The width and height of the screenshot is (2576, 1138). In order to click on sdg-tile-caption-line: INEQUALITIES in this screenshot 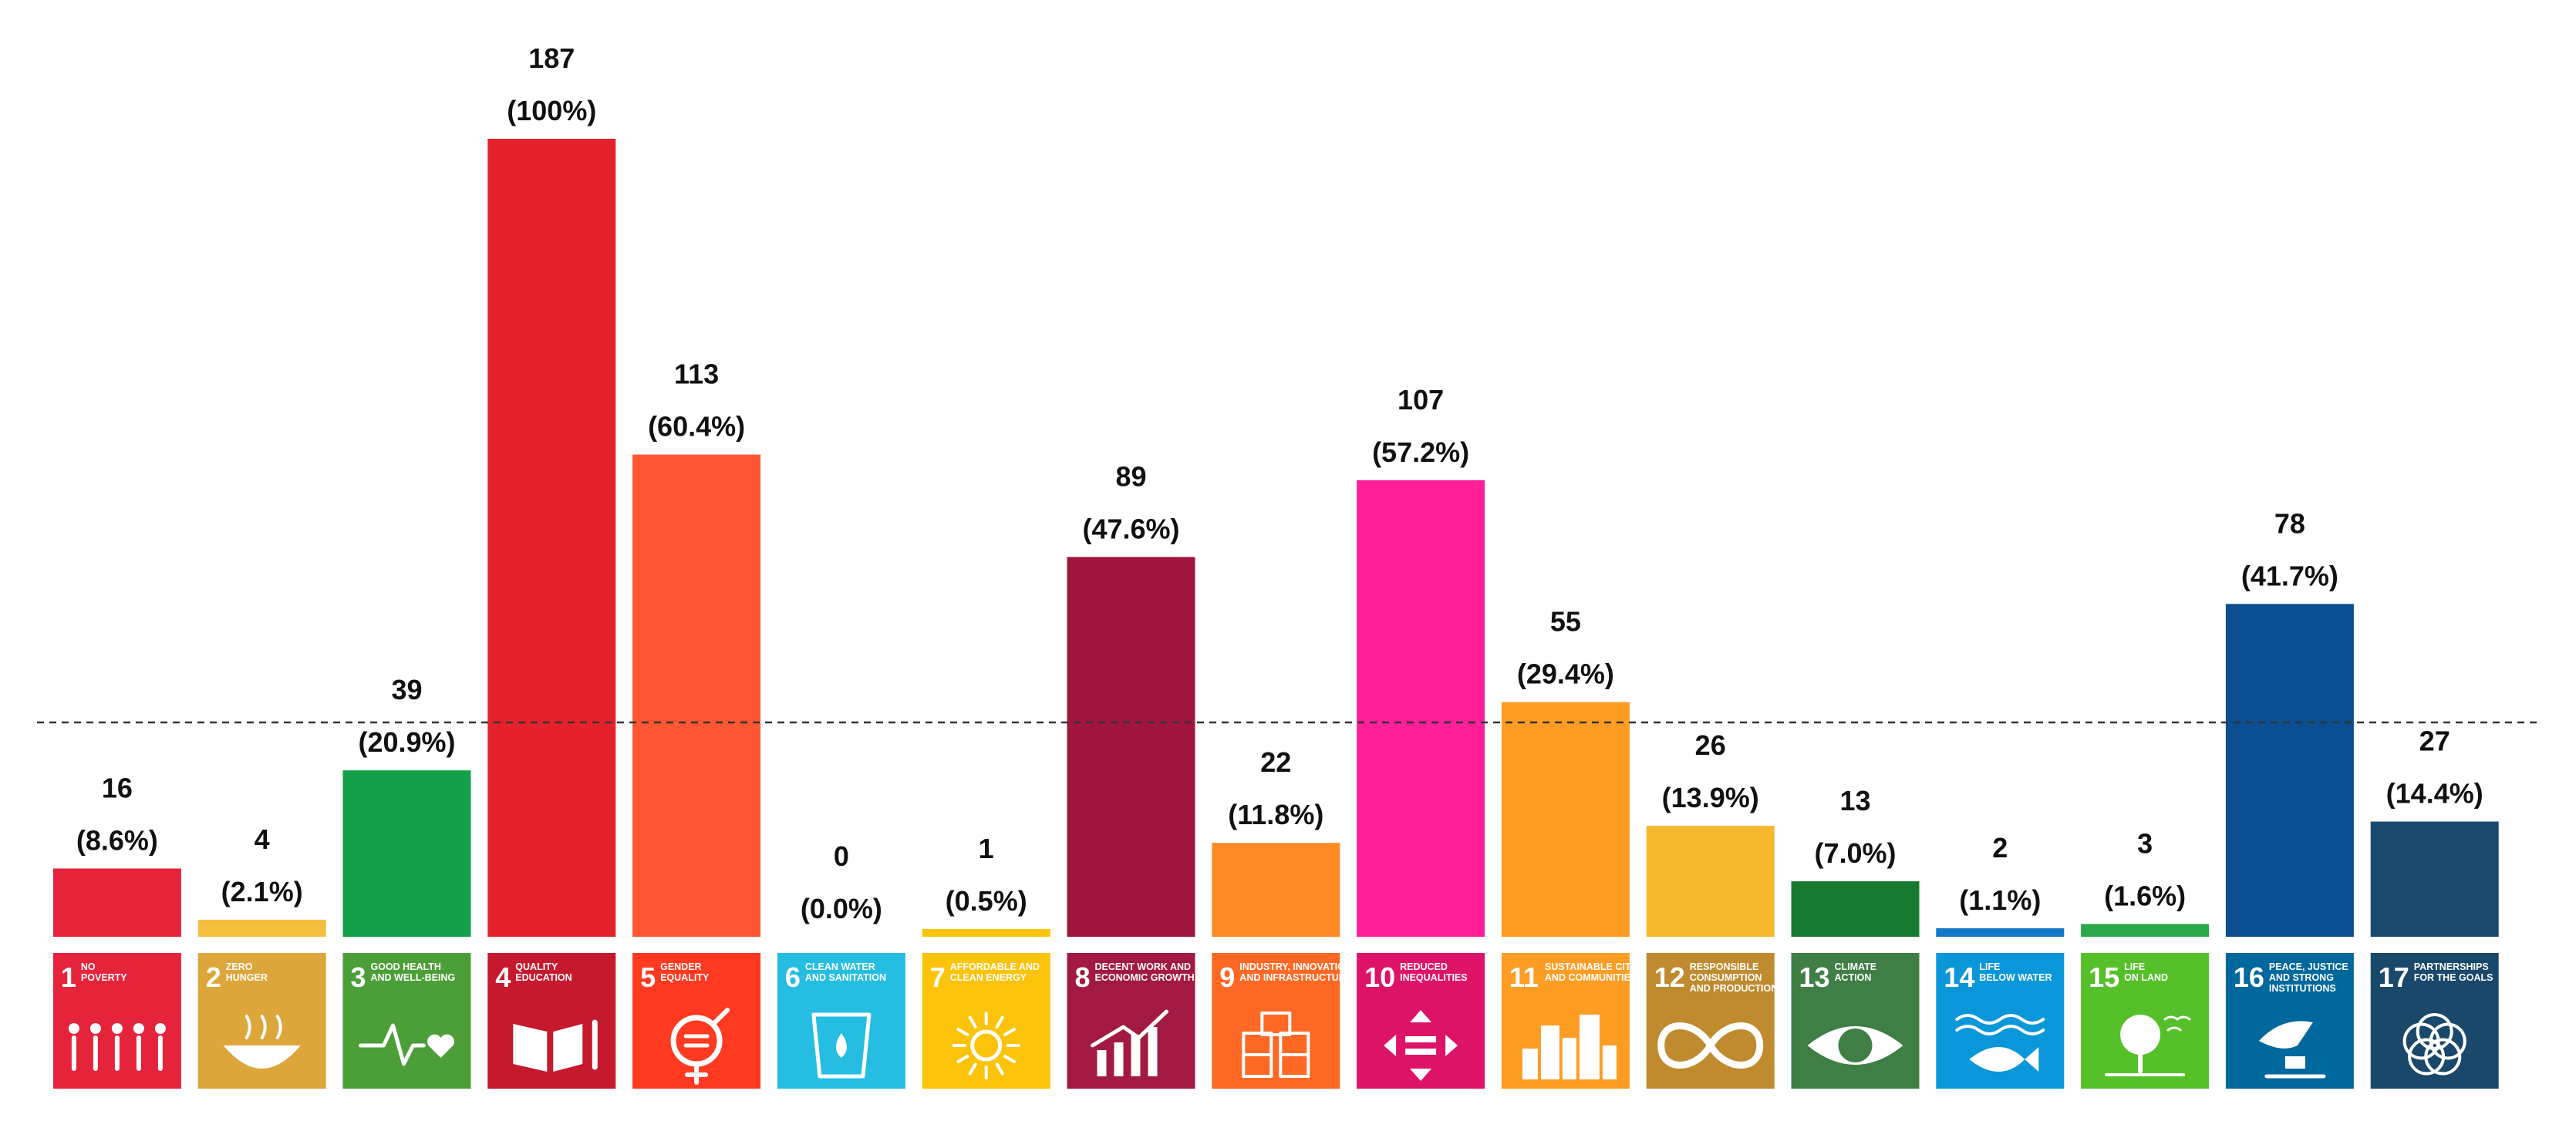, I will do `click(1434, 977)`.